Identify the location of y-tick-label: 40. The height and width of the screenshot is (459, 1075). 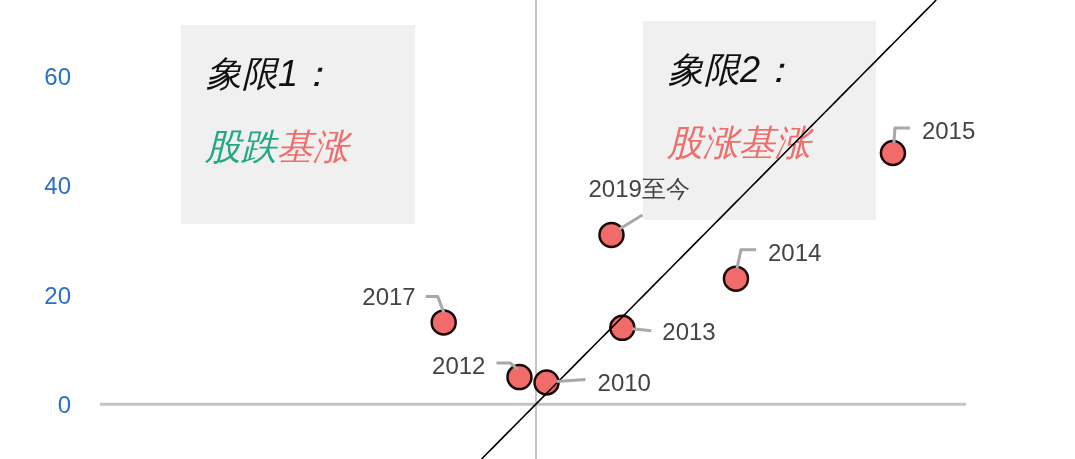
(57, 186).